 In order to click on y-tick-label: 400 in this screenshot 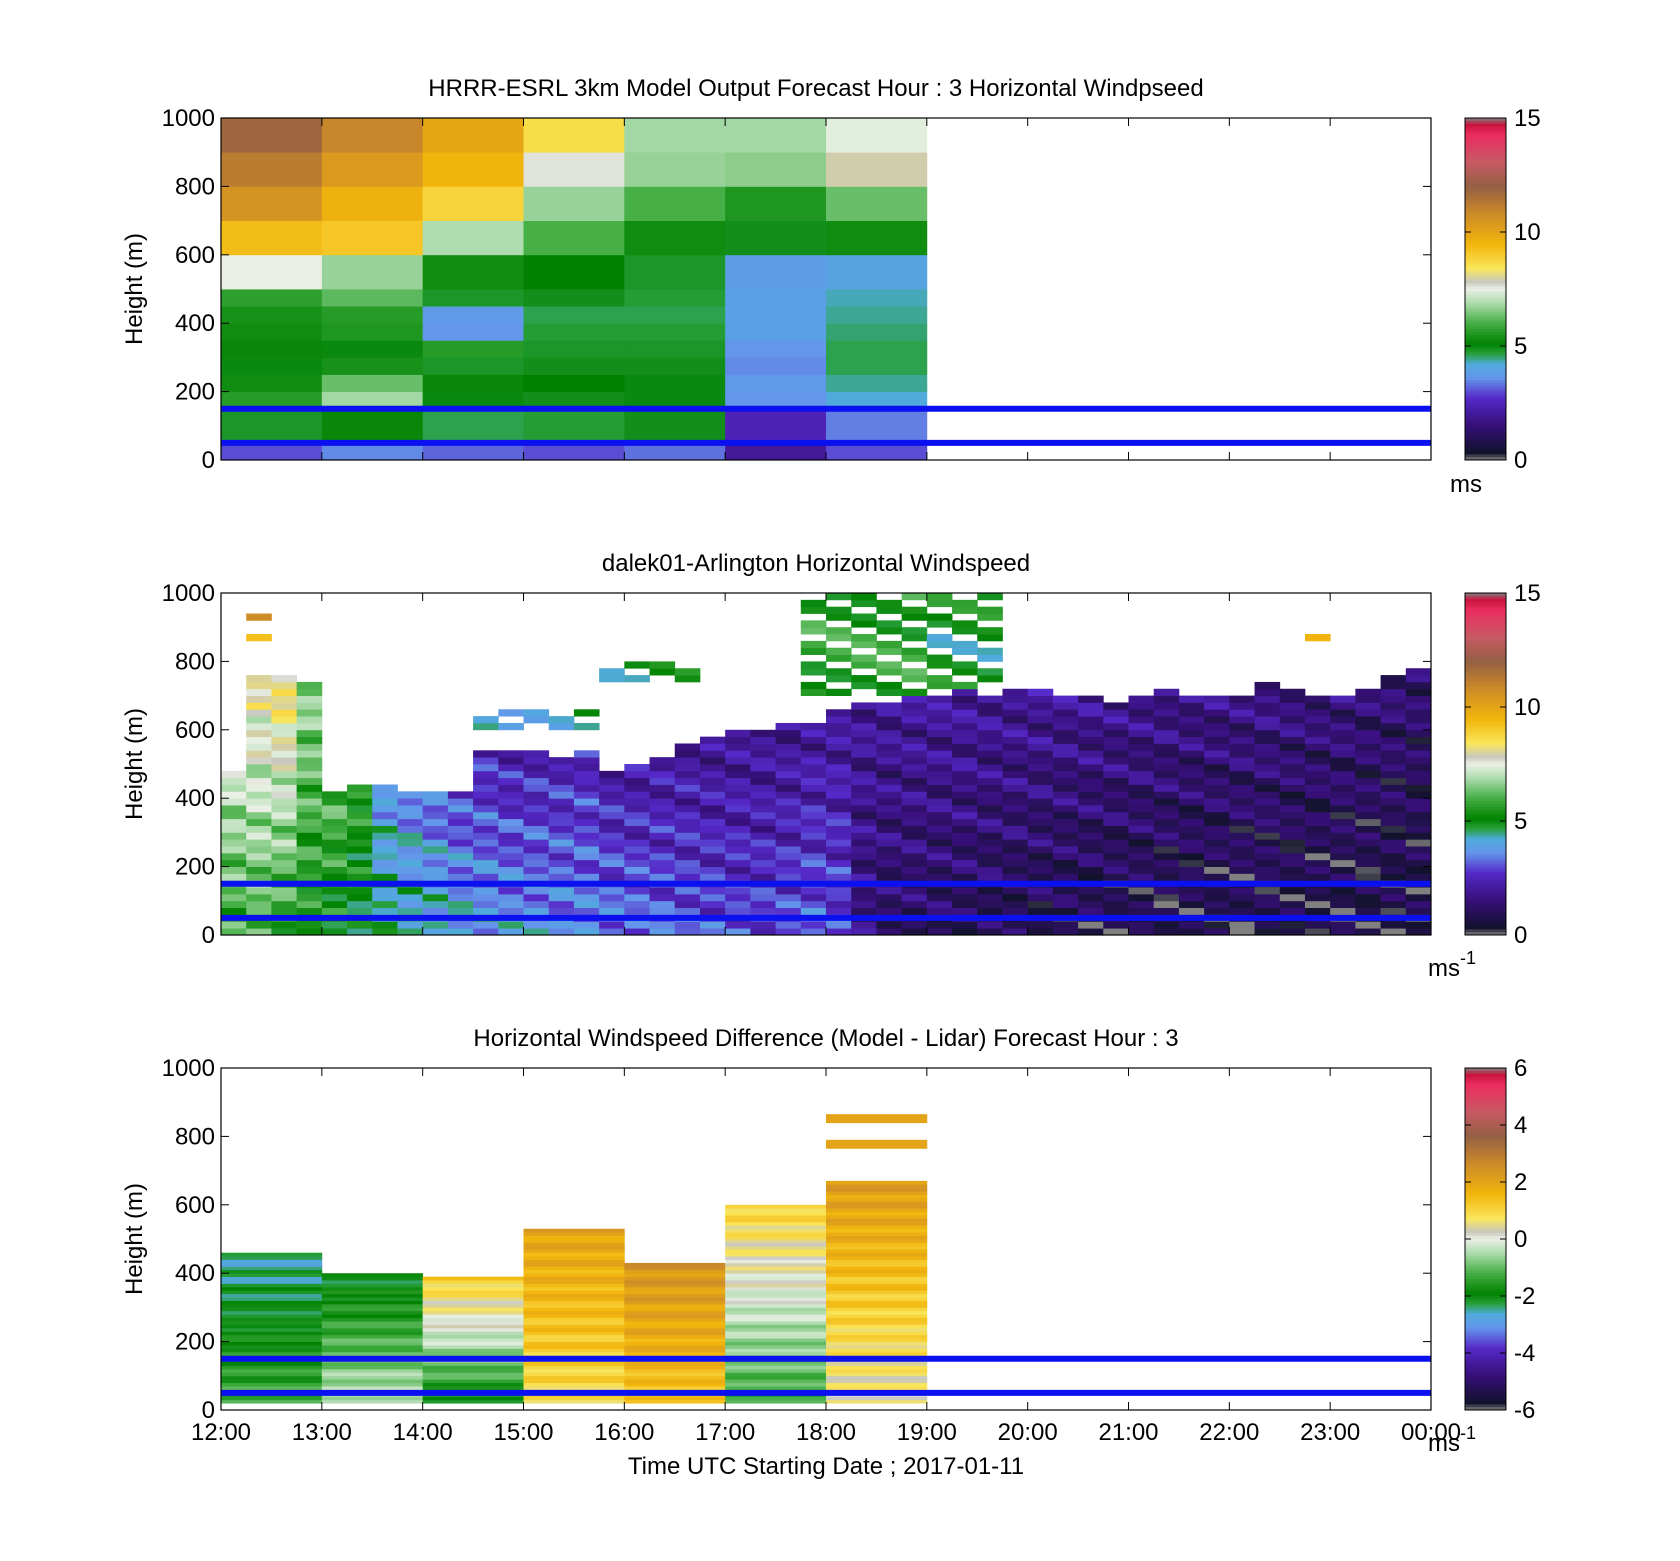, I will do `click(195, 323)`.